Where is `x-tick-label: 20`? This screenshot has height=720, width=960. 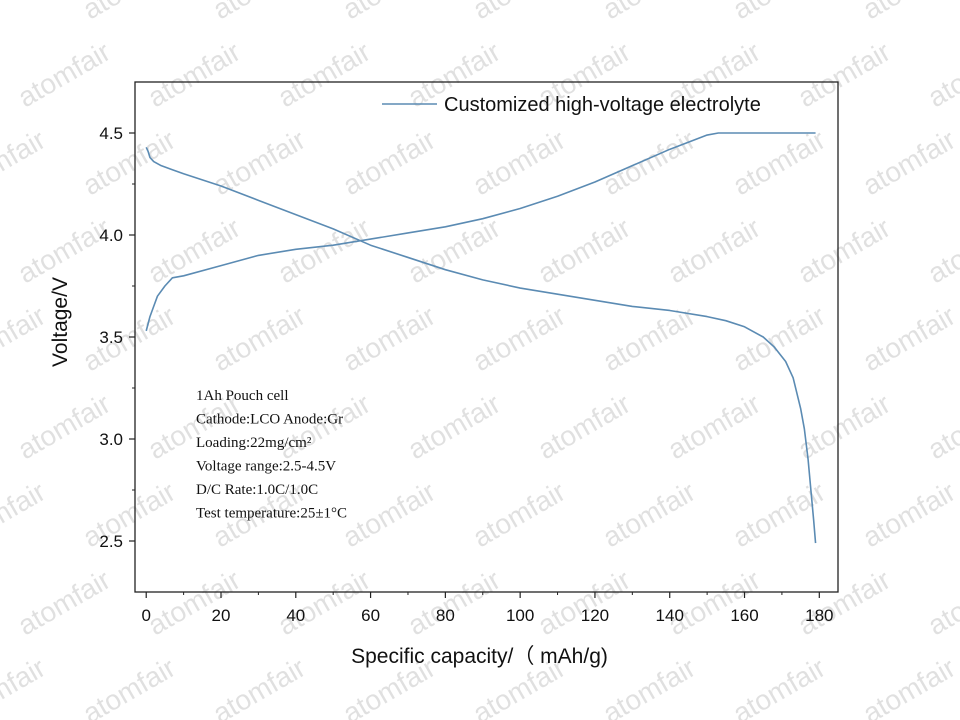
x-tick-label: 20 is located at coordinates (221, 615).